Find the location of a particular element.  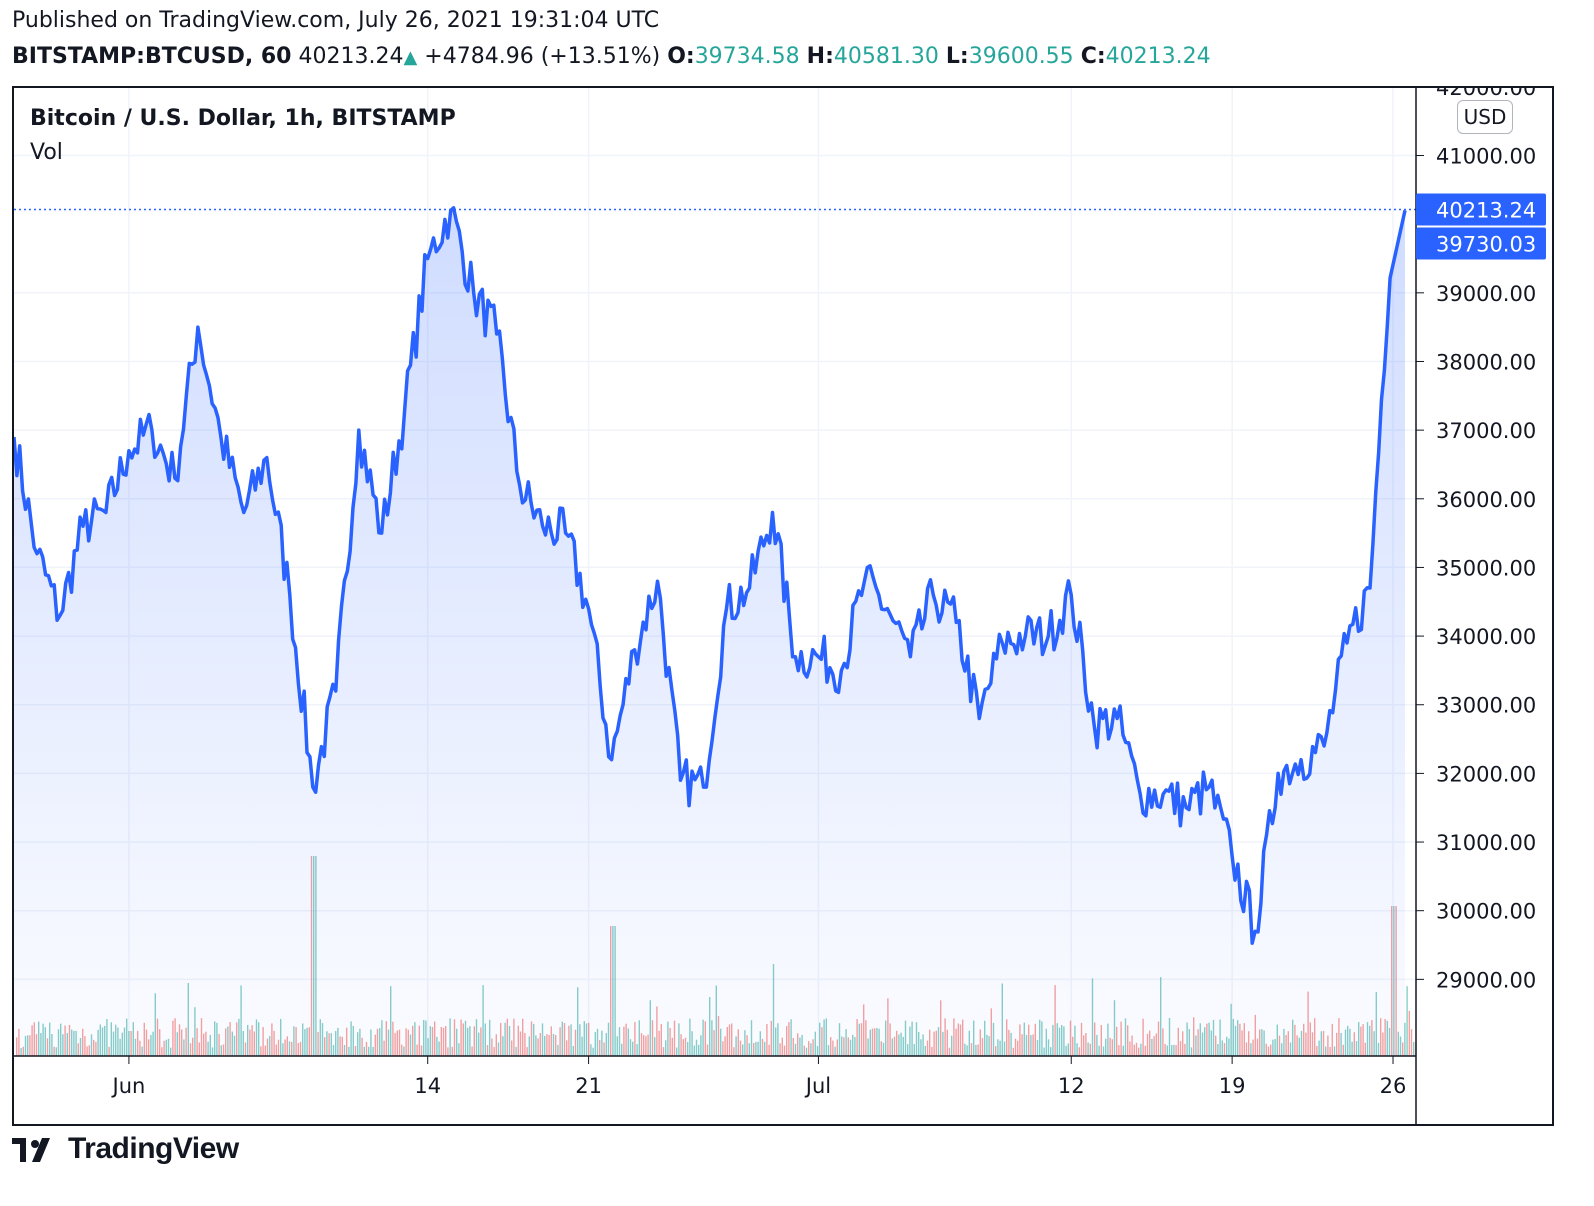

y-tick-label: 29000.00 is located at coordinates (1486, 980).